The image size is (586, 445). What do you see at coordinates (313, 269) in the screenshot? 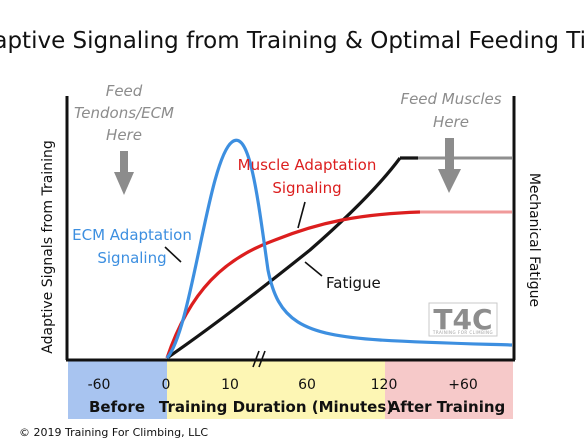
I see `leader-line-fatigue` at bounding box center [313, 269].